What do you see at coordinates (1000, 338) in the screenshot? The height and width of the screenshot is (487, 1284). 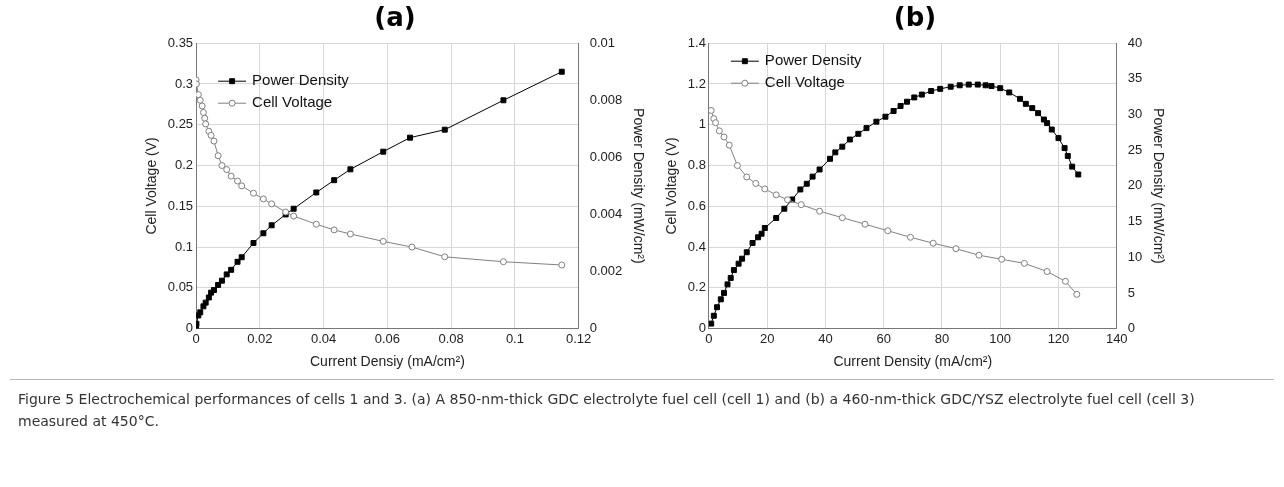 I see `x-tick-label: 100` at bounding box center [1000, 338].